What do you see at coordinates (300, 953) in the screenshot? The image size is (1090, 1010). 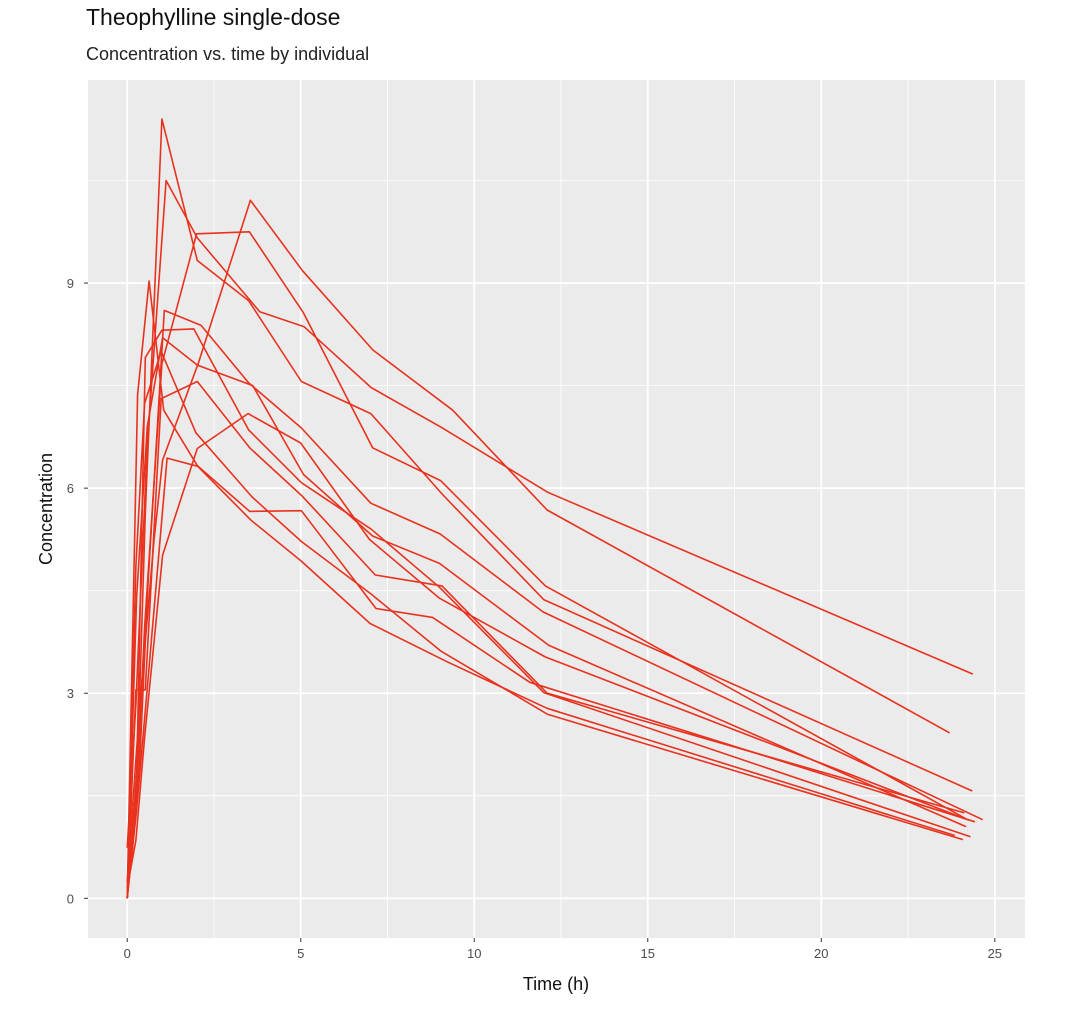 I see `x-tick-label: 5` at bounding box center [300, 953].